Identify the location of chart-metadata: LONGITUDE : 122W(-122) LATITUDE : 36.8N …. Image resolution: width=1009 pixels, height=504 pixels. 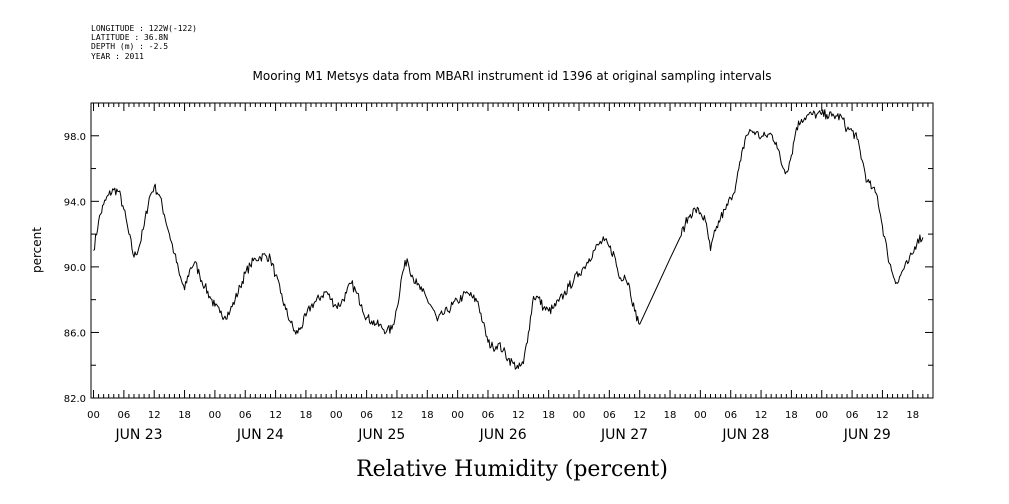
(144, 42).